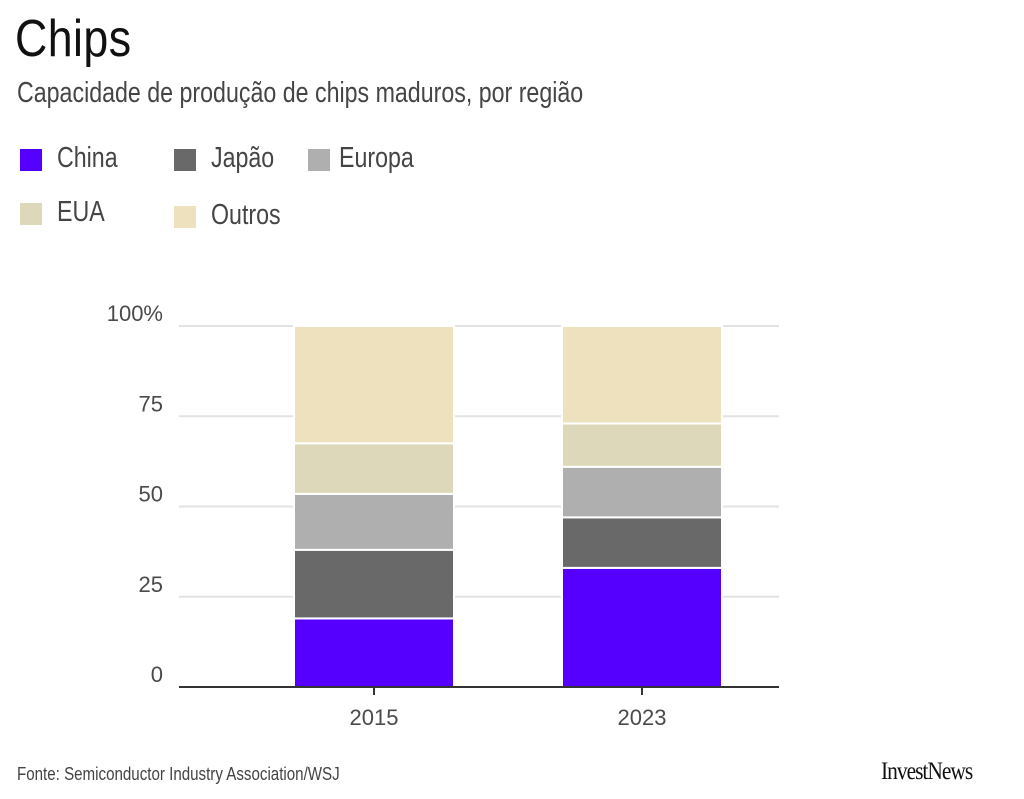 The image size is (1024, 799). I want to click on x-tick-label: 2023, so click(642, 717).